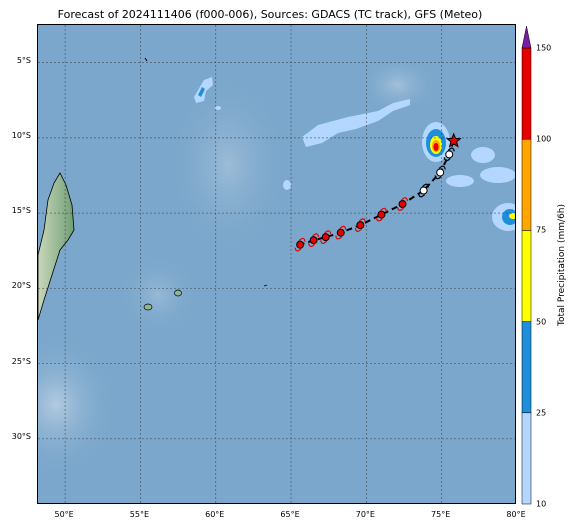  I want to click on tc-track-line, so click(377, 193).